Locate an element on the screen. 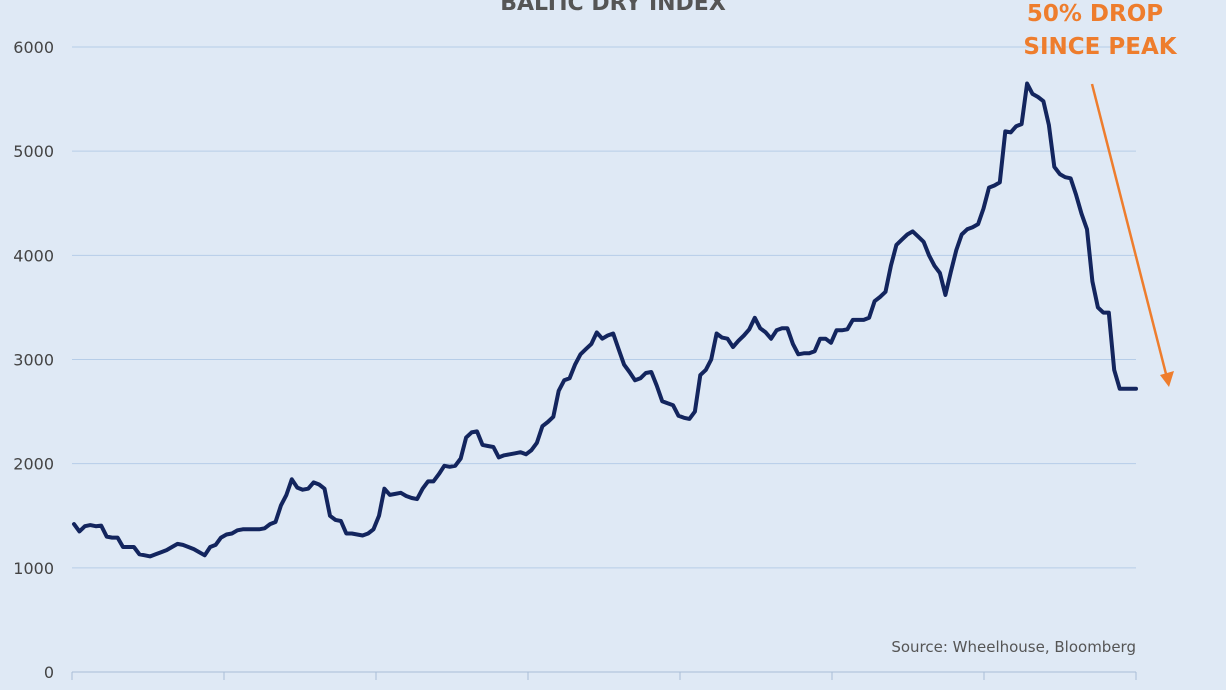 The image size is (1226, 690). y-tick-label: 2000 is located at coordinates (33, 464).